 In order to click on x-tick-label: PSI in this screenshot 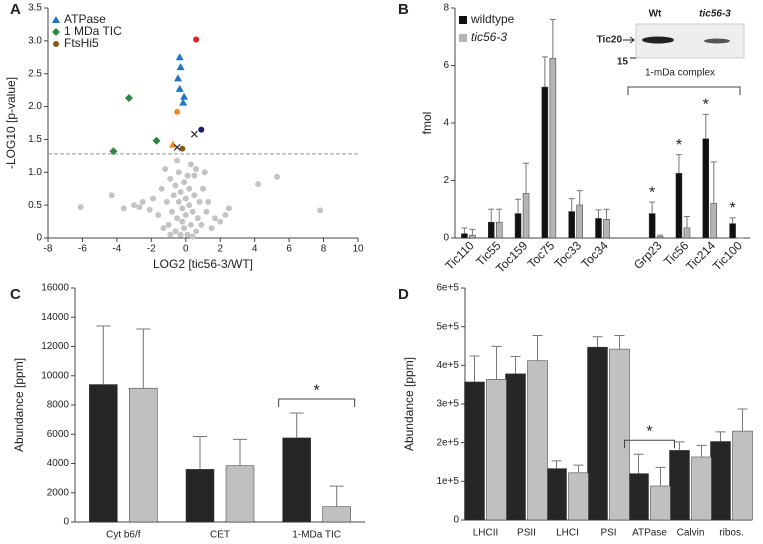, I will do `click(608, 533)`.